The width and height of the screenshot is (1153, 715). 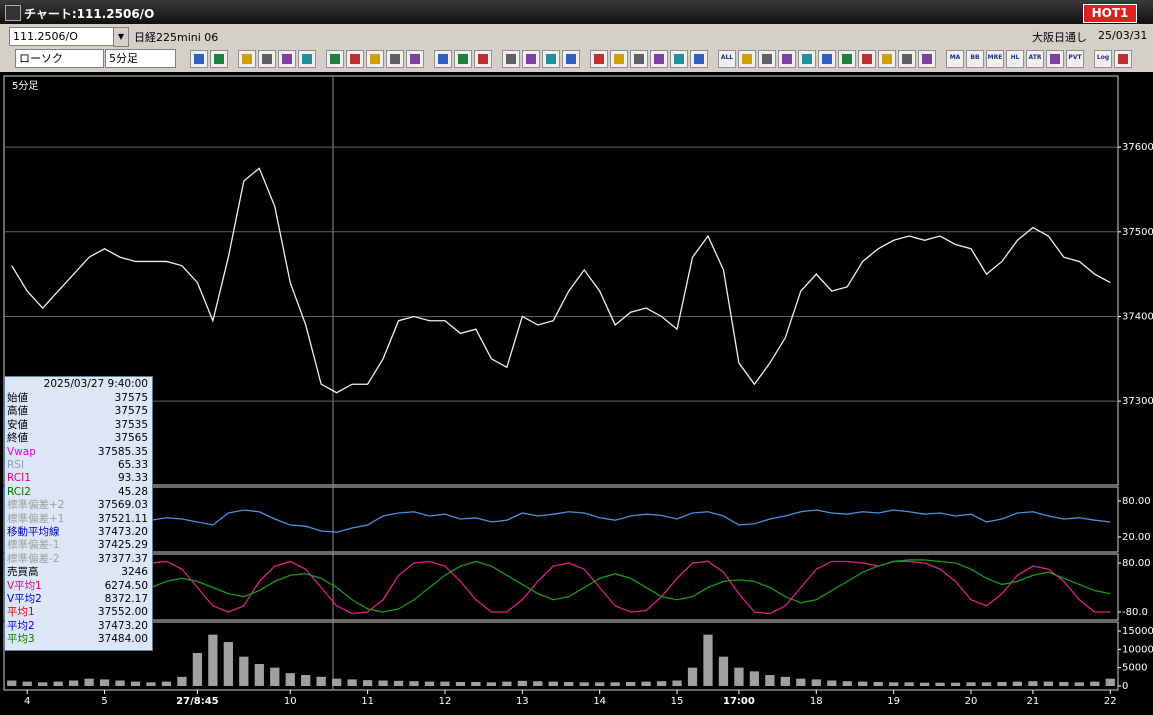 I want to click on series-line, so click(x=561, y=587).